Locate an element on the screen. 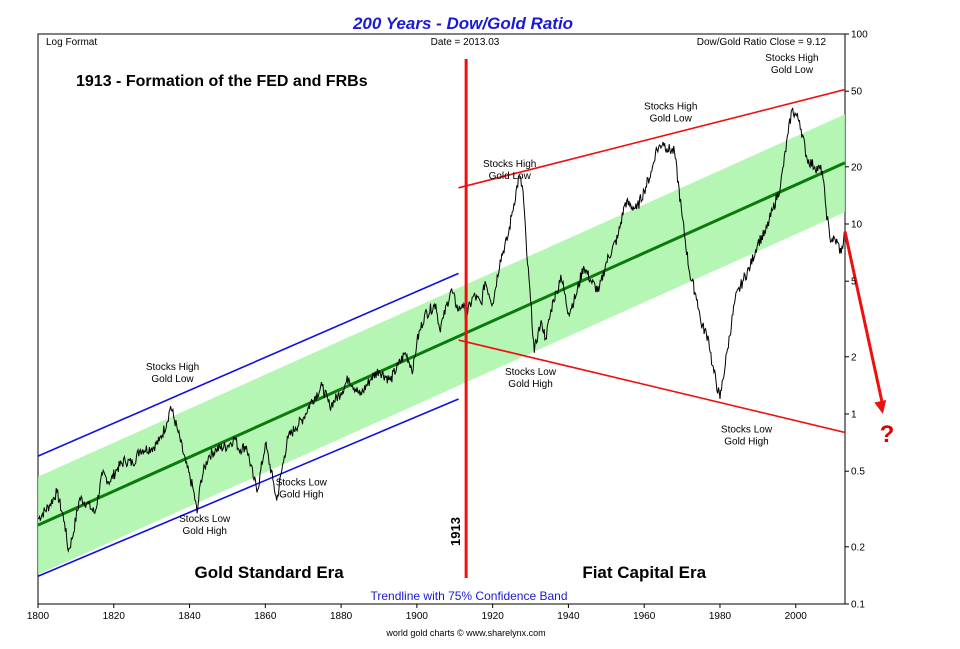  annotation-2-line1: Stocks Low is located at coordinates (302, 483).